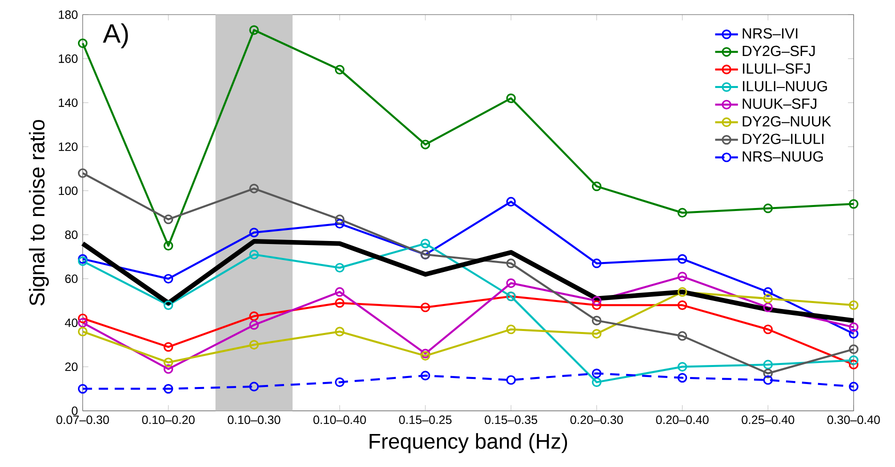 This screenshot has height=467, width=895. What do you see at coordinates (768, 420) in the screenshot?
I see `x-tick-label: 0.25–0.40` at bounding box center [768, 420].